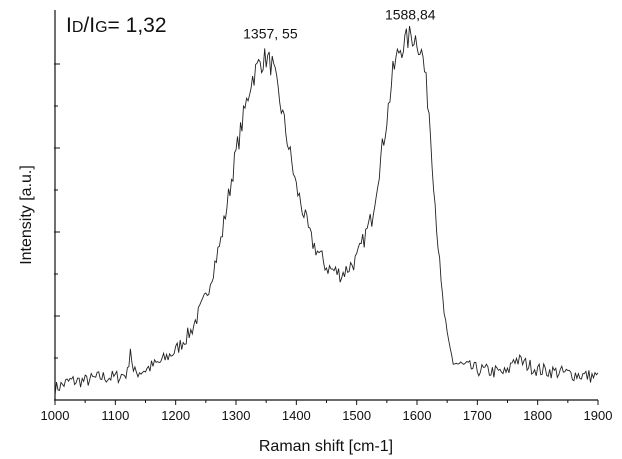  What do you see at coordinates (270, 34) in the screenshot?
I see `peak-label: 1357, 55` at bounding box center [270, 34].